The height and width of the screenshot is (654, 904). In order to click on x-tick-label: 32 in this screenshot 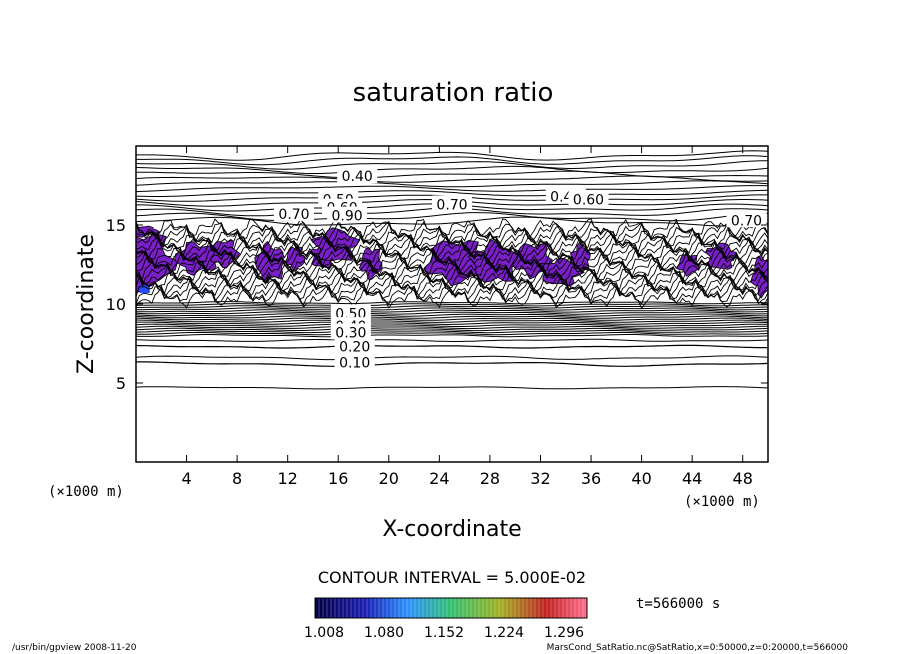, I will do `click(540, 478)`.